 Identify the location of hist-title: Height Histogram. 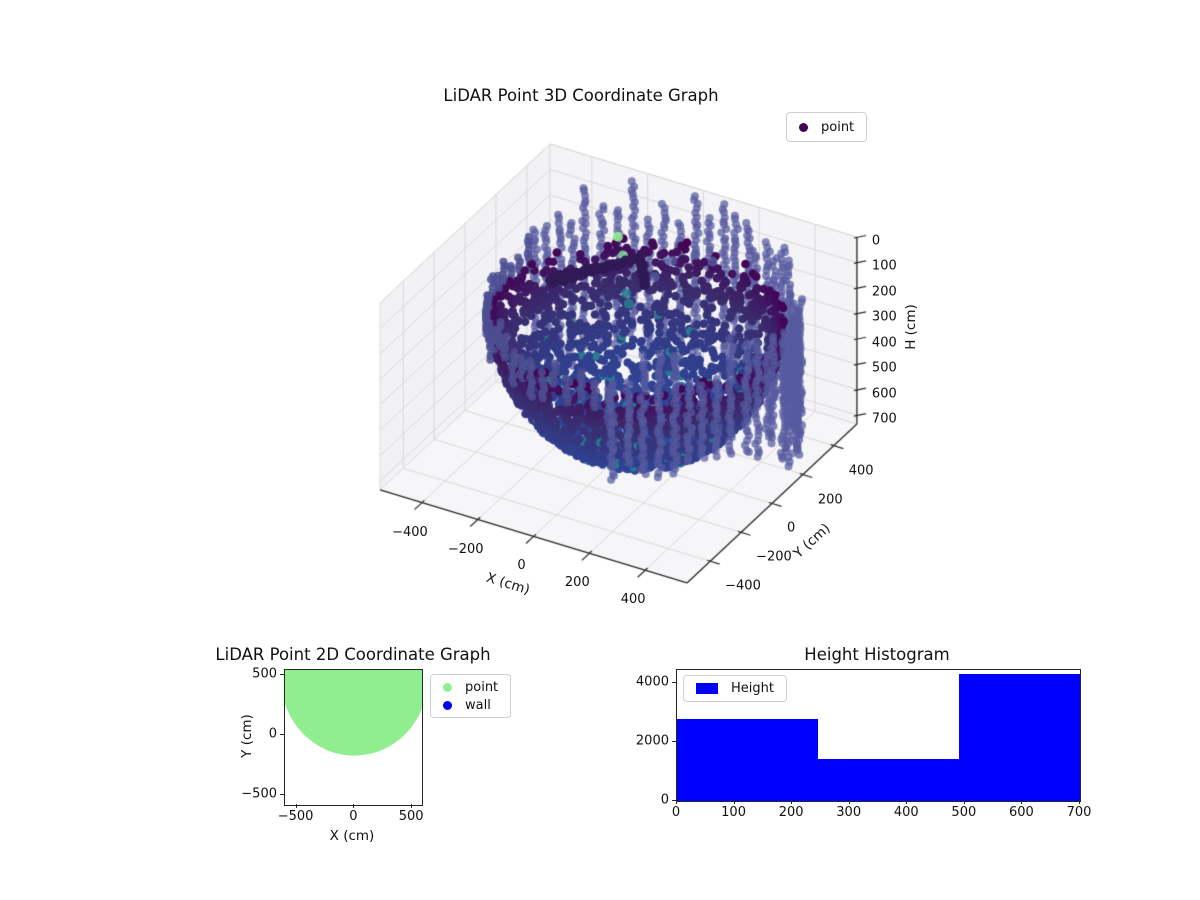
(877, 654).